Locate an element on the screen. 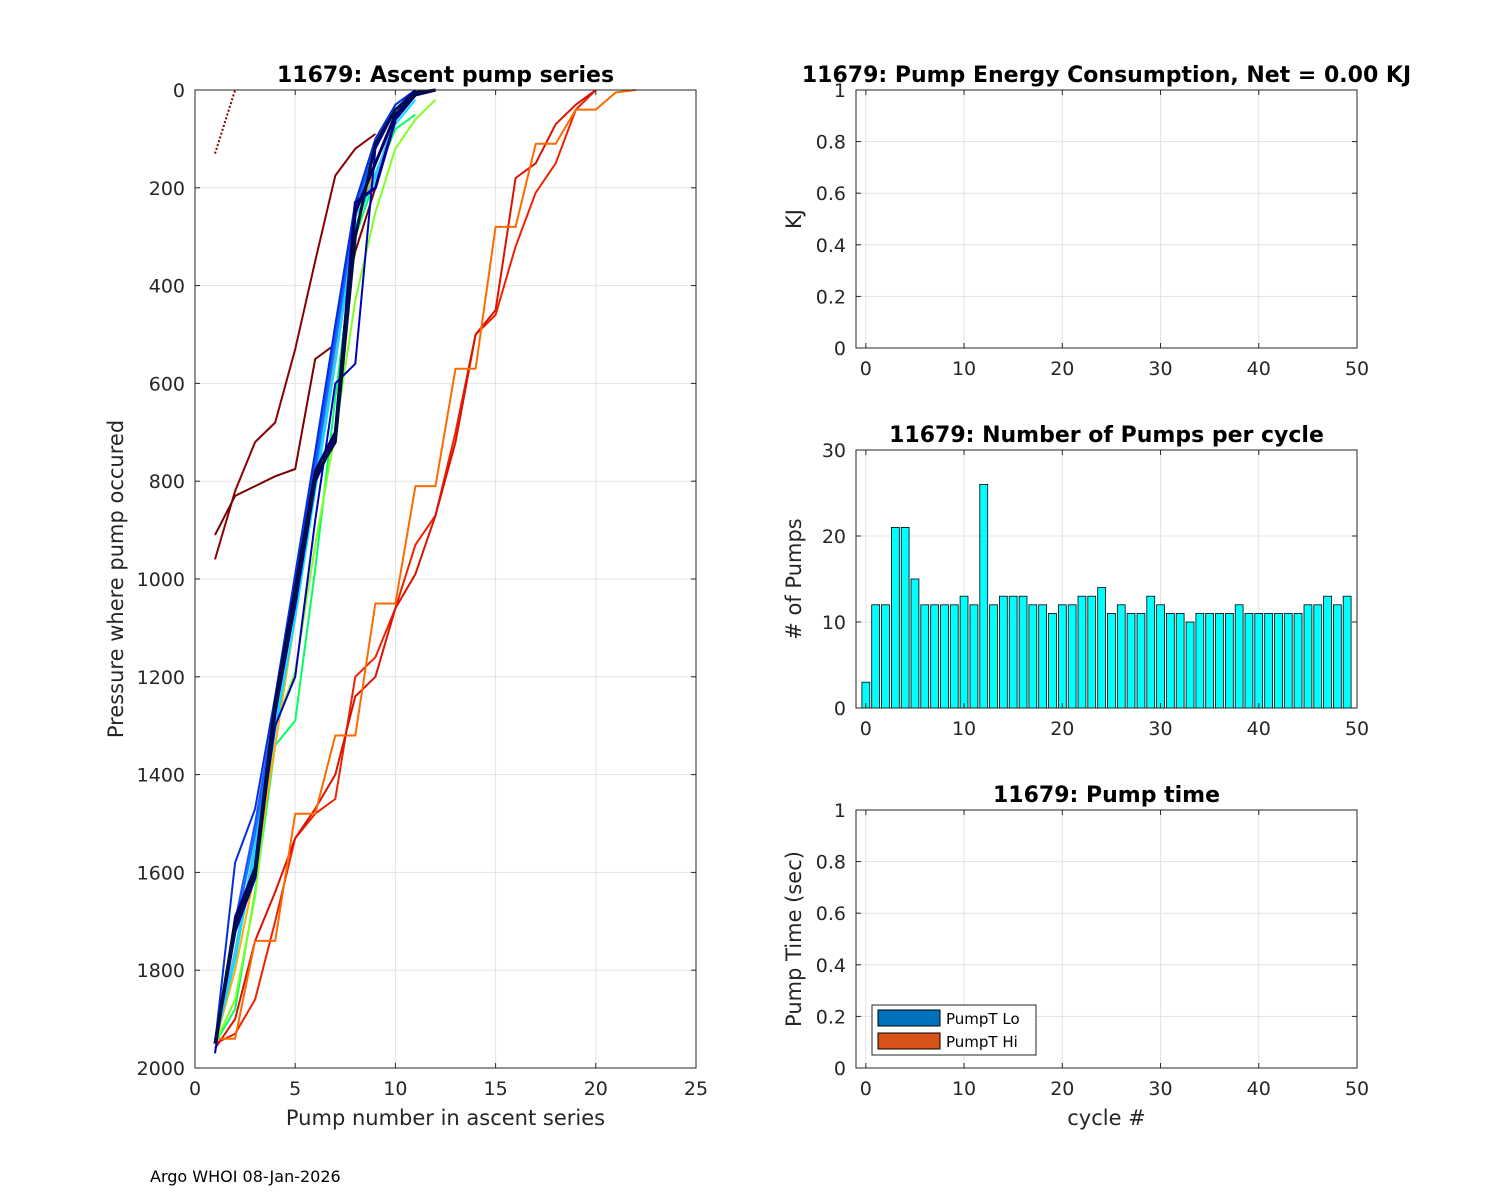 Image resolution: width=1500 pixels, height=1200 pixels. x-tick-label: 5 is located at coordinates (295, 1089).